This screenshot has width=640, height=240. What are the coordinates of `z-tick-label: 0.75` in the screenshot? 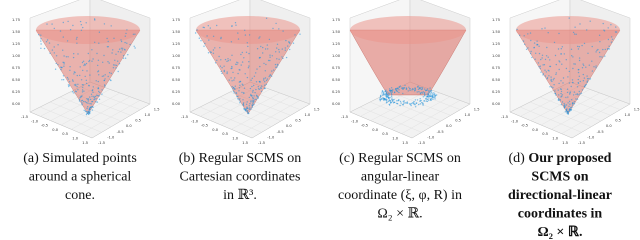 It's located at (336, 68).